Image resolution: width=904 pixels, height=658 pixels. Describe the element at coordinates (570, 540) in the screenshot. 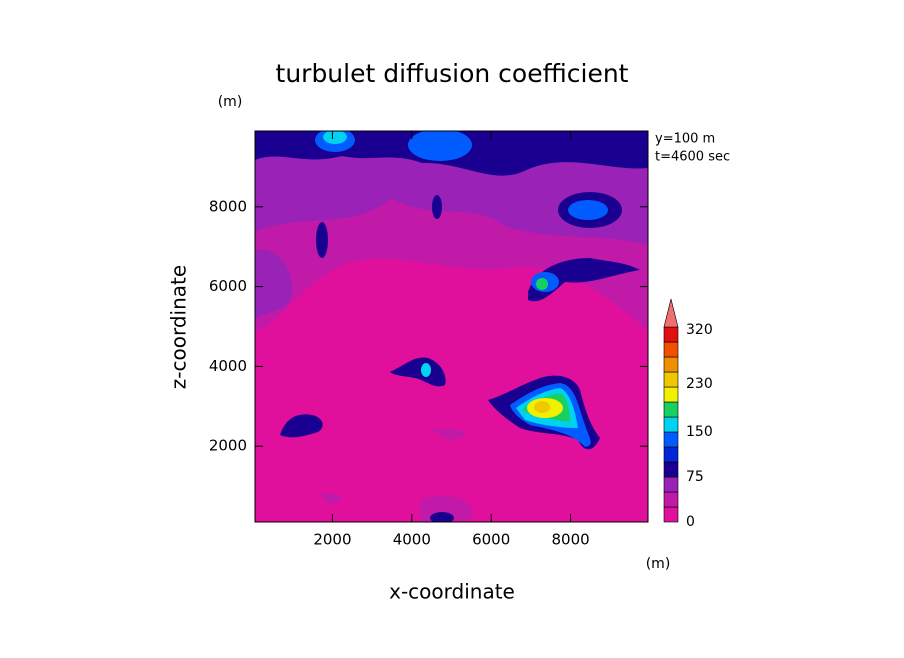

I see `x-tick-label: 8000` at that location.